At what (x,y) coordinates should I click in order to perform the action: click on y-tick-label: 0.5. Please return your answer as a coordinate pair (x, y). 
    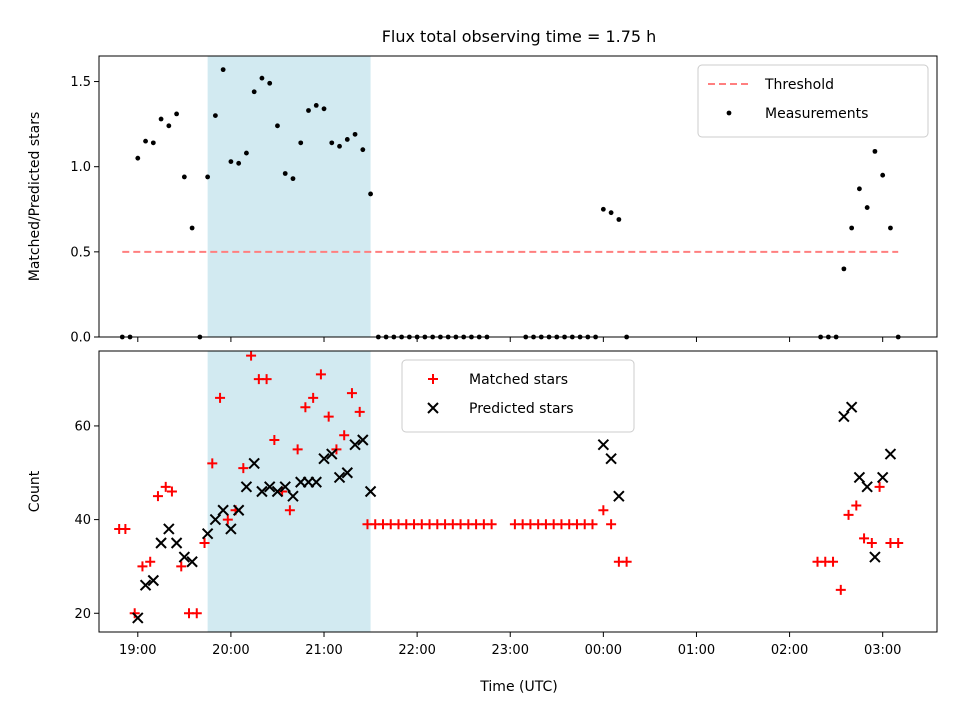
    Looking at the image, I should click on (80, 252).